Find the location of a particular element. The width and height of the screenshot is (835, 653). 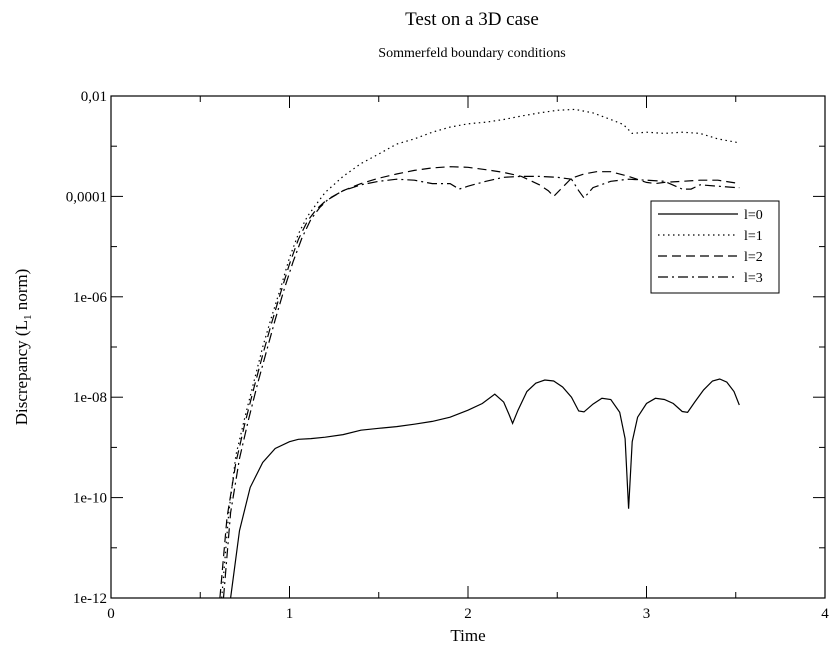

legend-label: l=1 is located at coordinates (753, 236).